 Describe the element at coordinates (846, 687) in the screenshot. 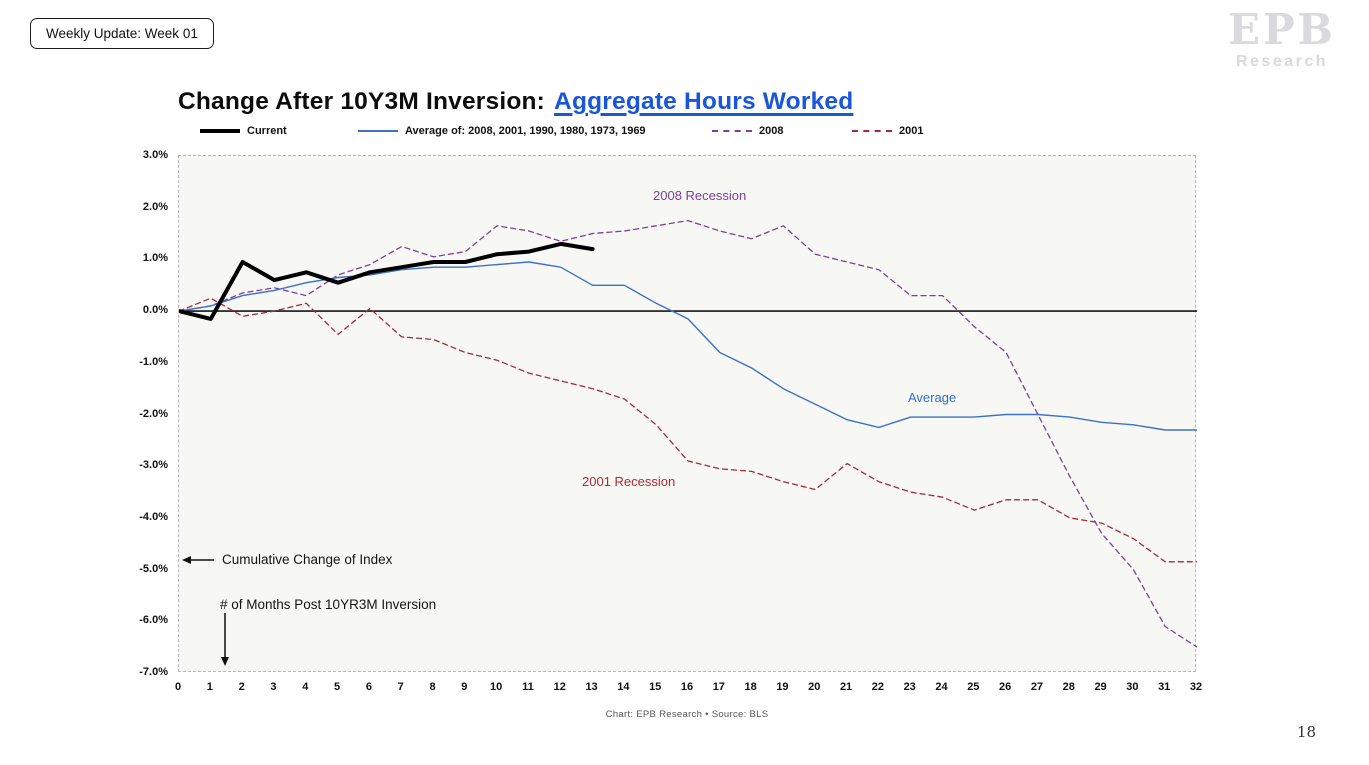

I see `x-tick-label: 21` at that location.